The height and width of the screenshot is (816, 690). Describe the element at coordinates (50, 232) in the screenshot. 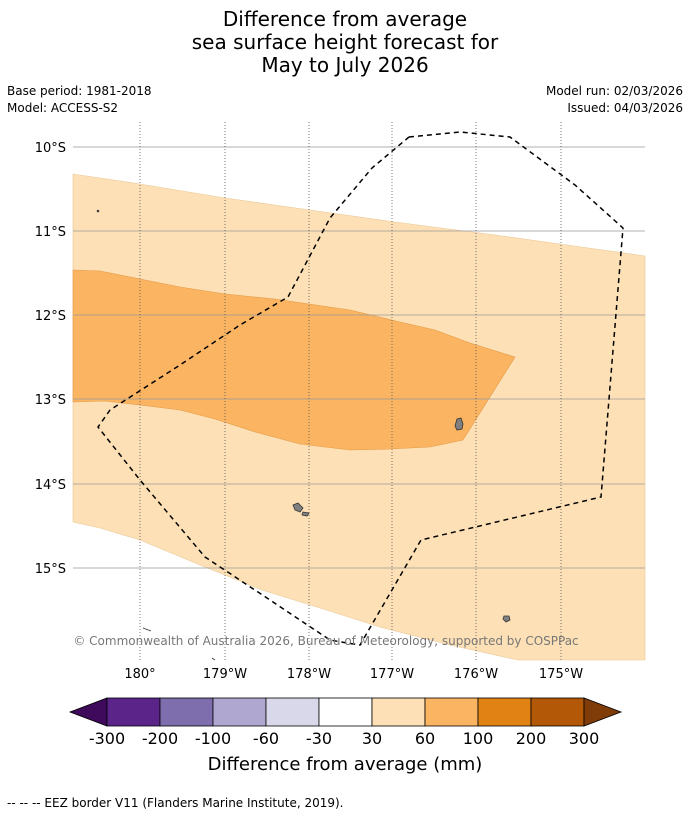

I see `lat-label-11s: 11°S` at that location.